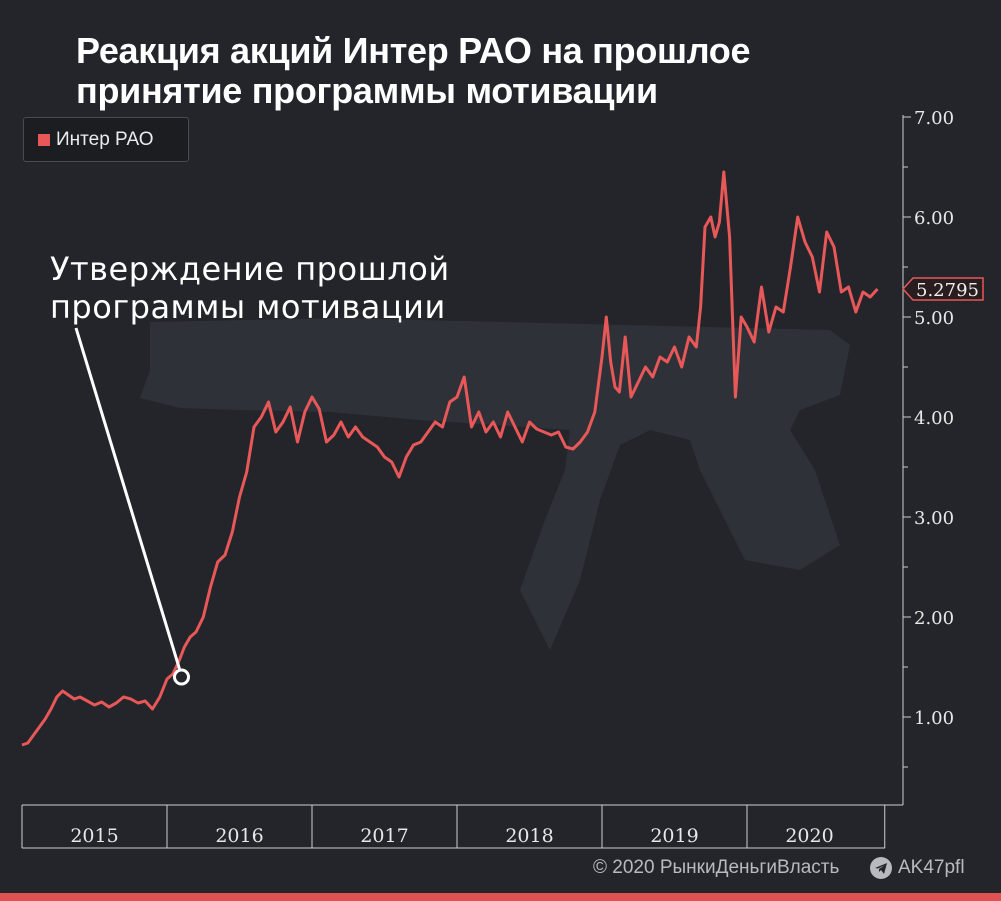  I want to click on annotation-text: Утверждение прошлой программы мотивации, so click(250, 288).